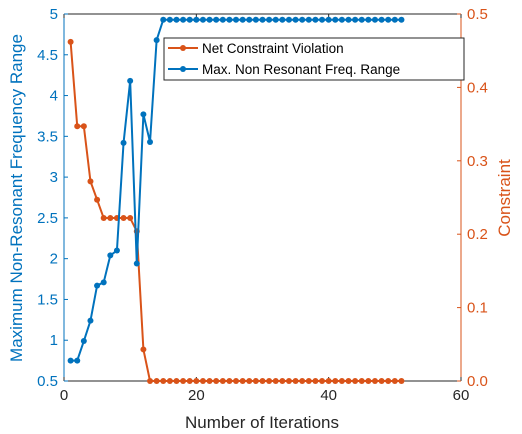 The width and height of the screenshot is (522, 434). What do you see at coordinates (183, 48) in the screenshot?
I see `legend-marker-net-constraint-violation` at bounding box center [183, 48].